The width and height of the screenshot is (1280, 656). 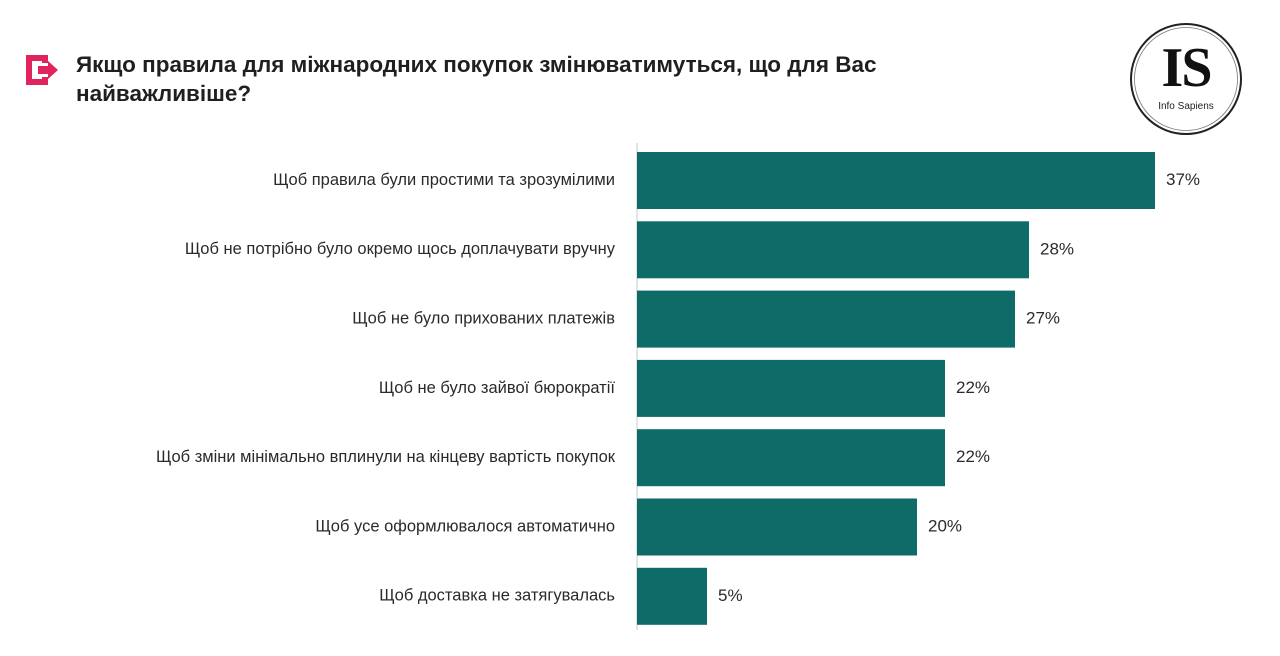 I want to click on category-label-3: Щоб не було прихованих платежів, so click(x=483, y=318).